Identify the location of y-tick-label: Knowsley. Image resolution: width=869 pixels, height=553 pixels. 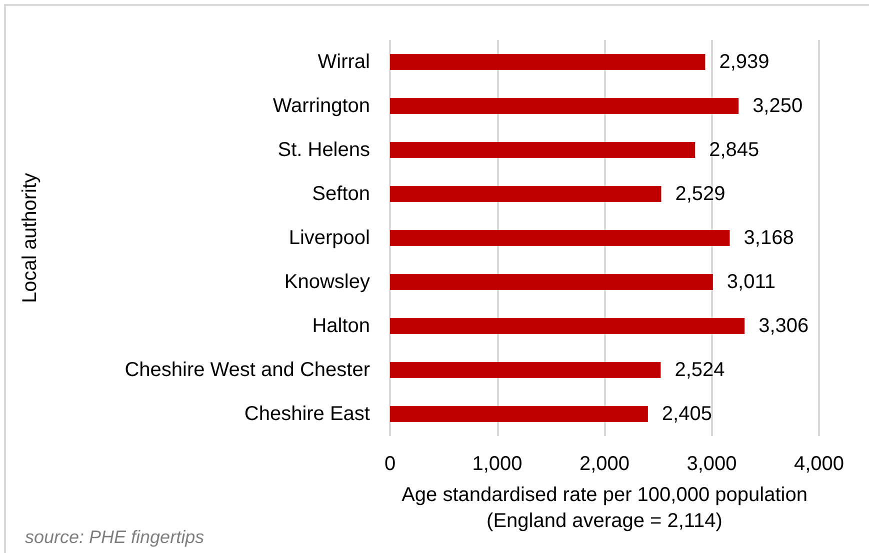
(327, 282).